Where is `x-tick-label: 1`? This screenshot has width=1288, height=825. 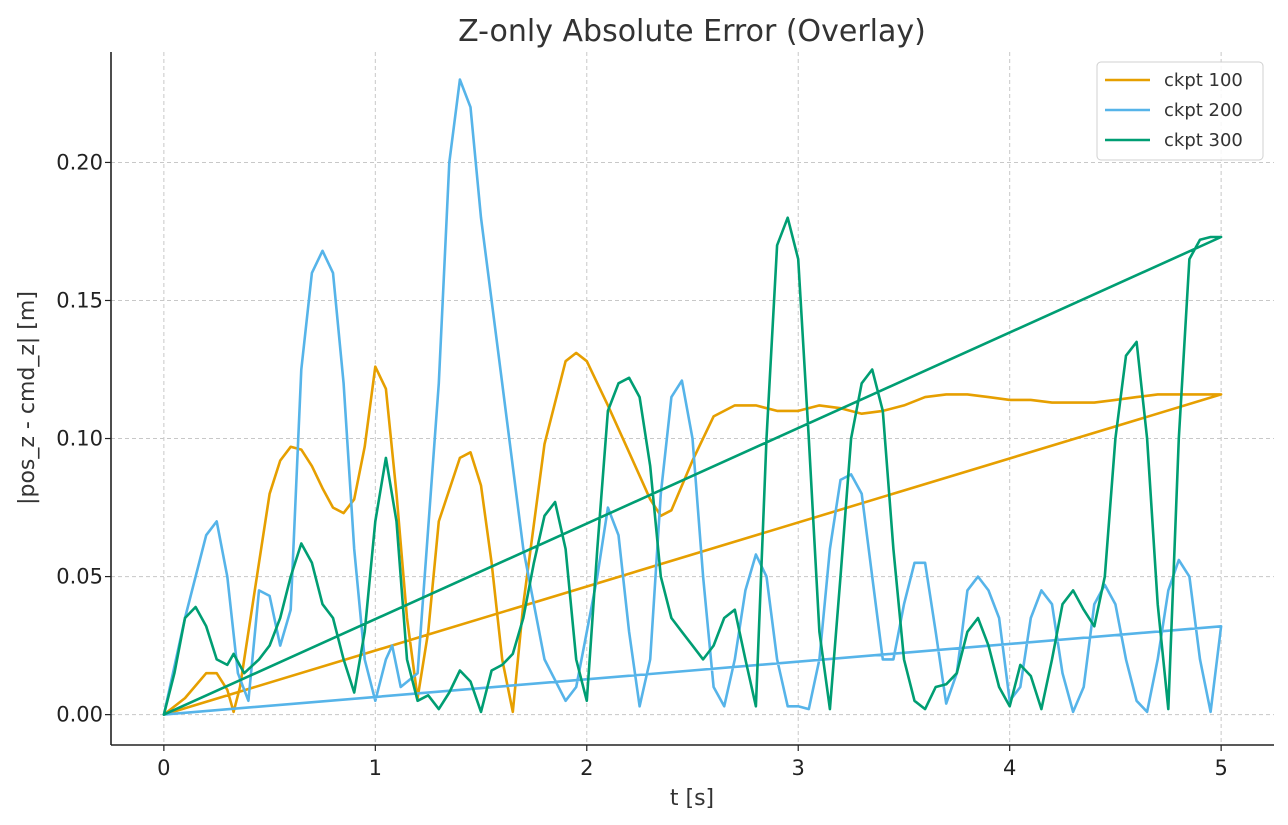 x-tick-label: 1 is located at coordinates (375, 768).